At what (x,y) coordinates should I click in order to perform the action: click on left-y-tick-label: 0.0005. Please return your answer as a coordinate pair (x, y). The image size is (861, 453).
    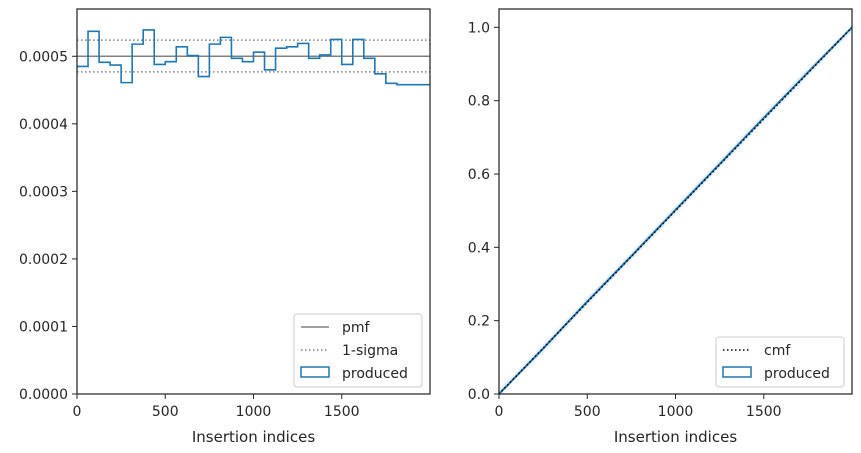
    Looking at the image, I should click on (43, 57).